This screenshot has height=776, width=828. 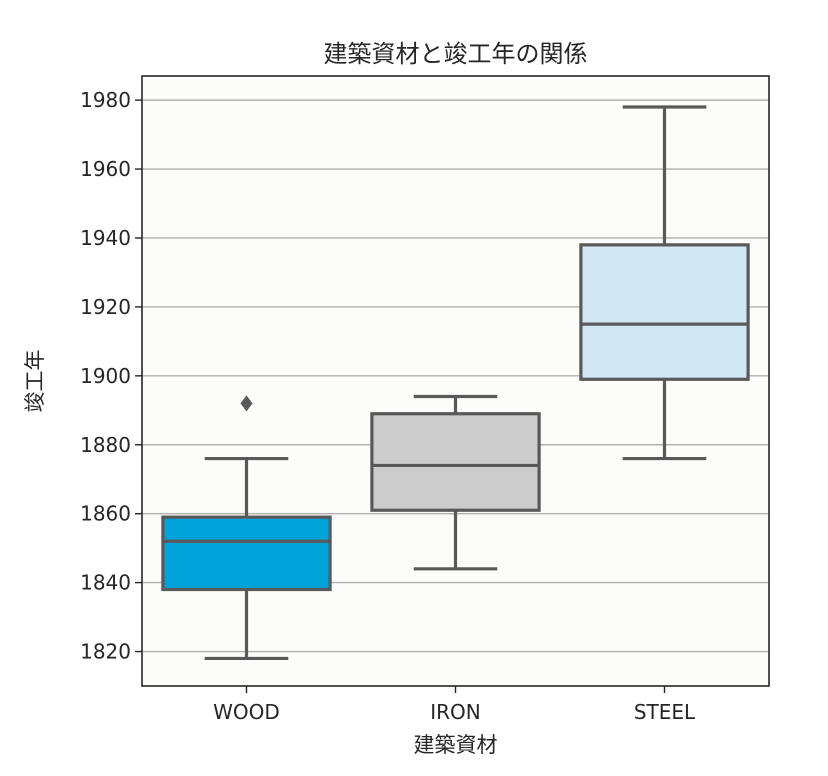 What do you see at coordinates (665, 712) in the screenshot?
I see `x-tick-label: STEEL` at bounding box center [665, 712].